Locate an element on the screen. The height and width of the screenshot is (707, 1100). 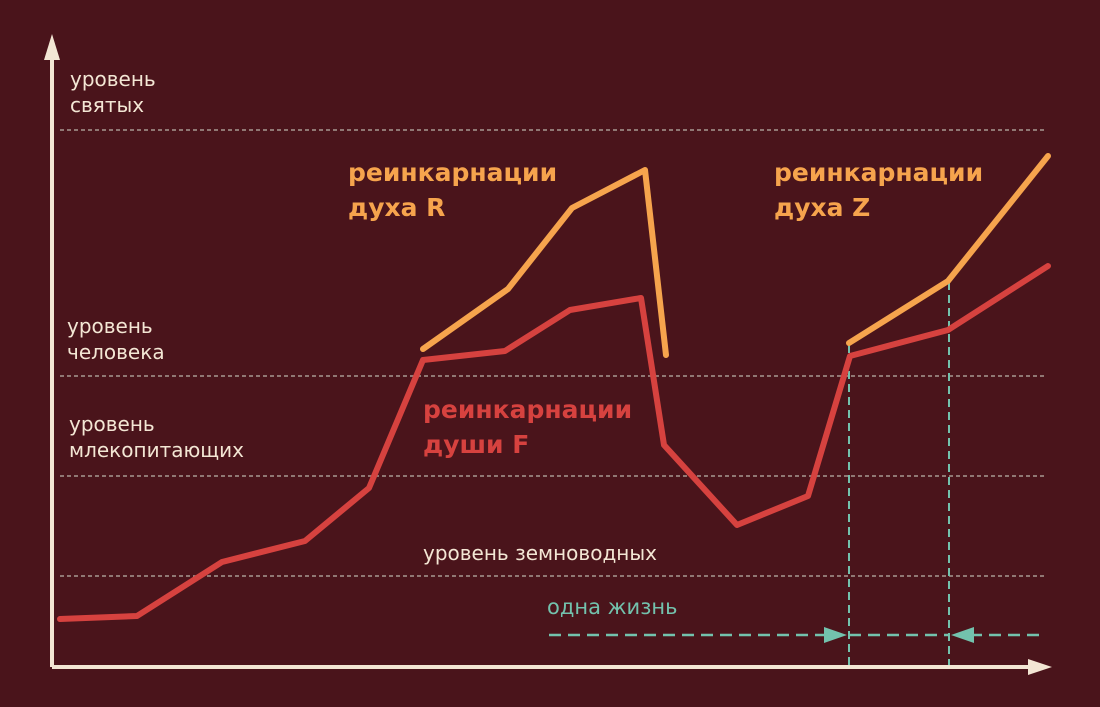
human-level-label: уровень человека is located at coordinates (116, 339).